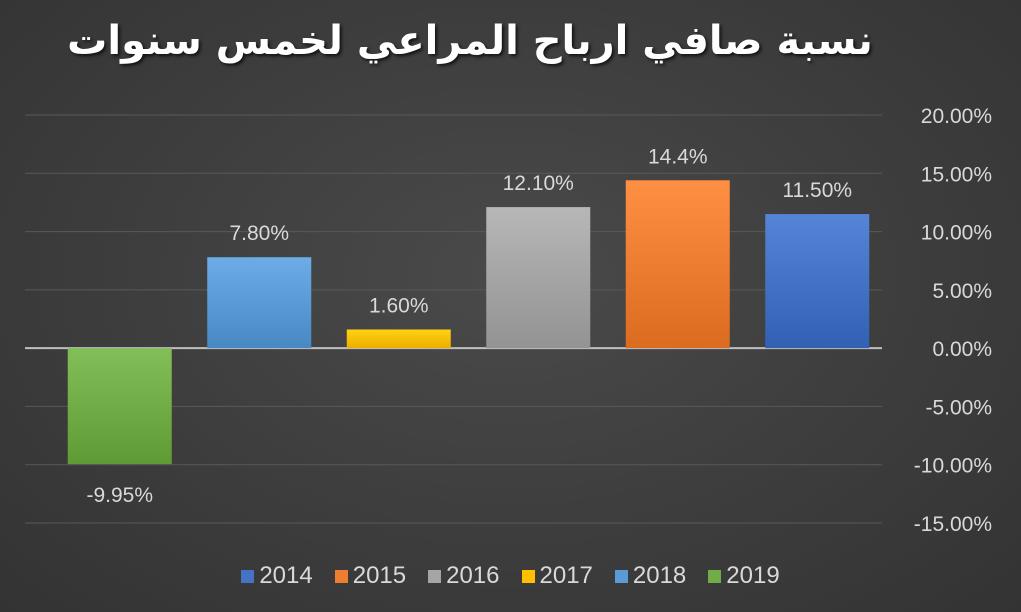 This screenshot has height=612, width=1021. Describe the element at coordinates (538, 183) in the screenshot. I see `data-label-2016: 12.10%` at that location.